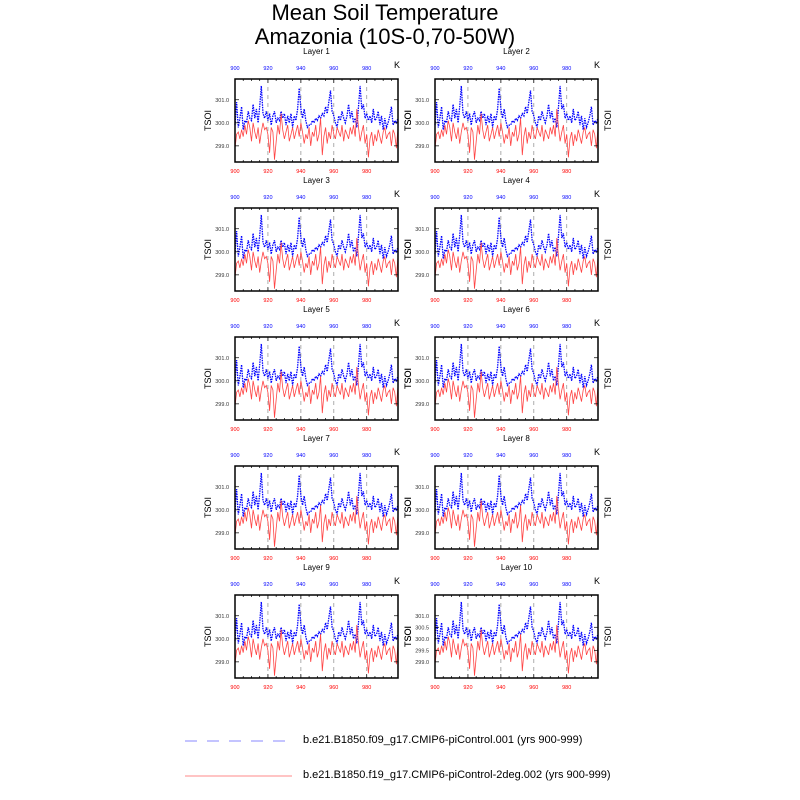 This screenshot has height=800, width=800. I want to click on panel-title: Layer 6, so click(516, 309).